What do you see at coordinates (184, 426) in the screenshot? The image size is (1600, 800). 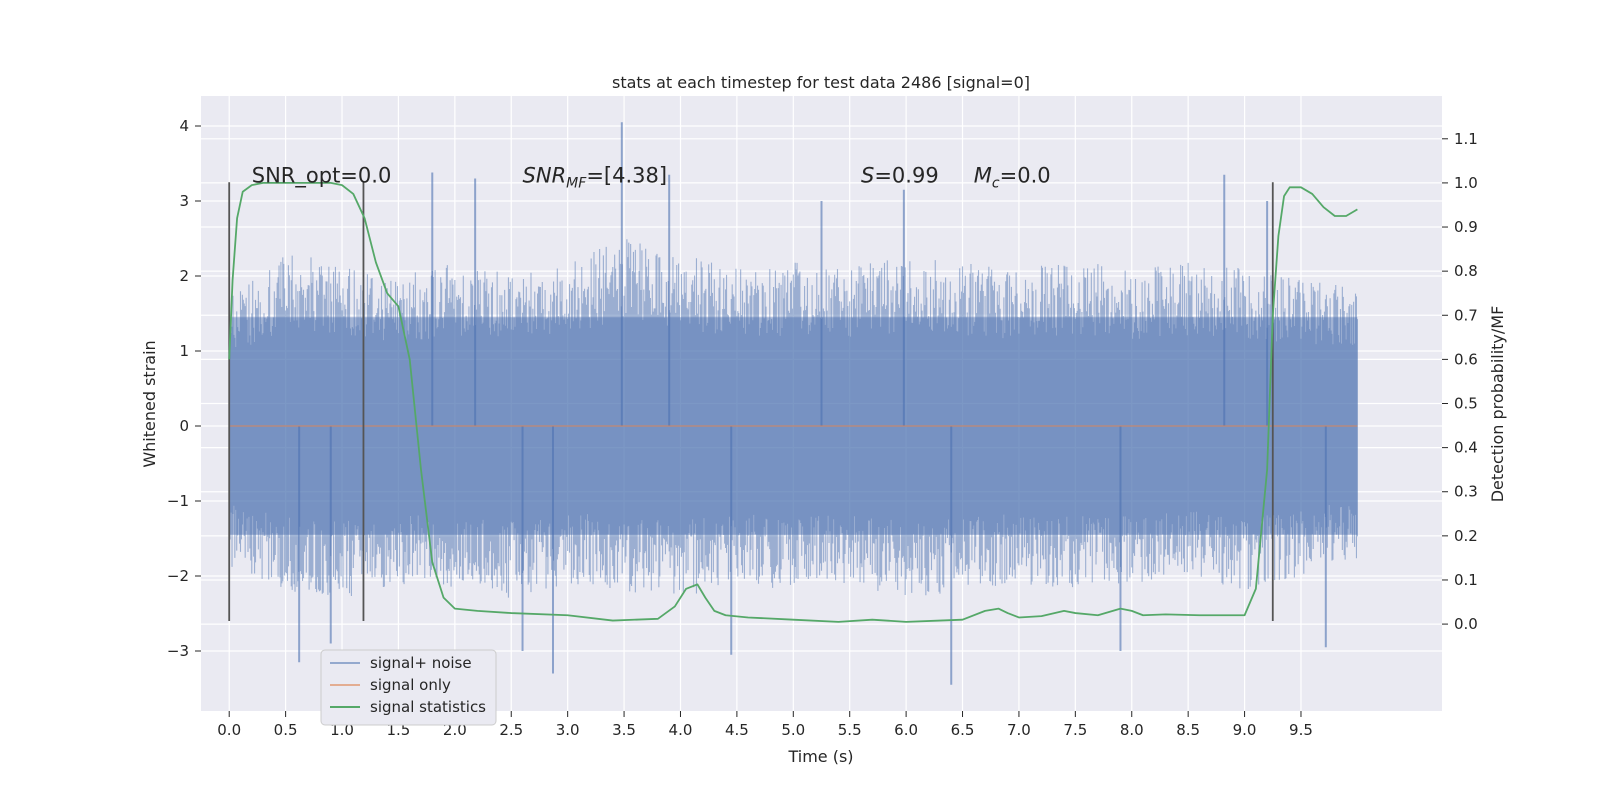 I see `y-tick-label-3: 0` at bounding box center [184, 426].